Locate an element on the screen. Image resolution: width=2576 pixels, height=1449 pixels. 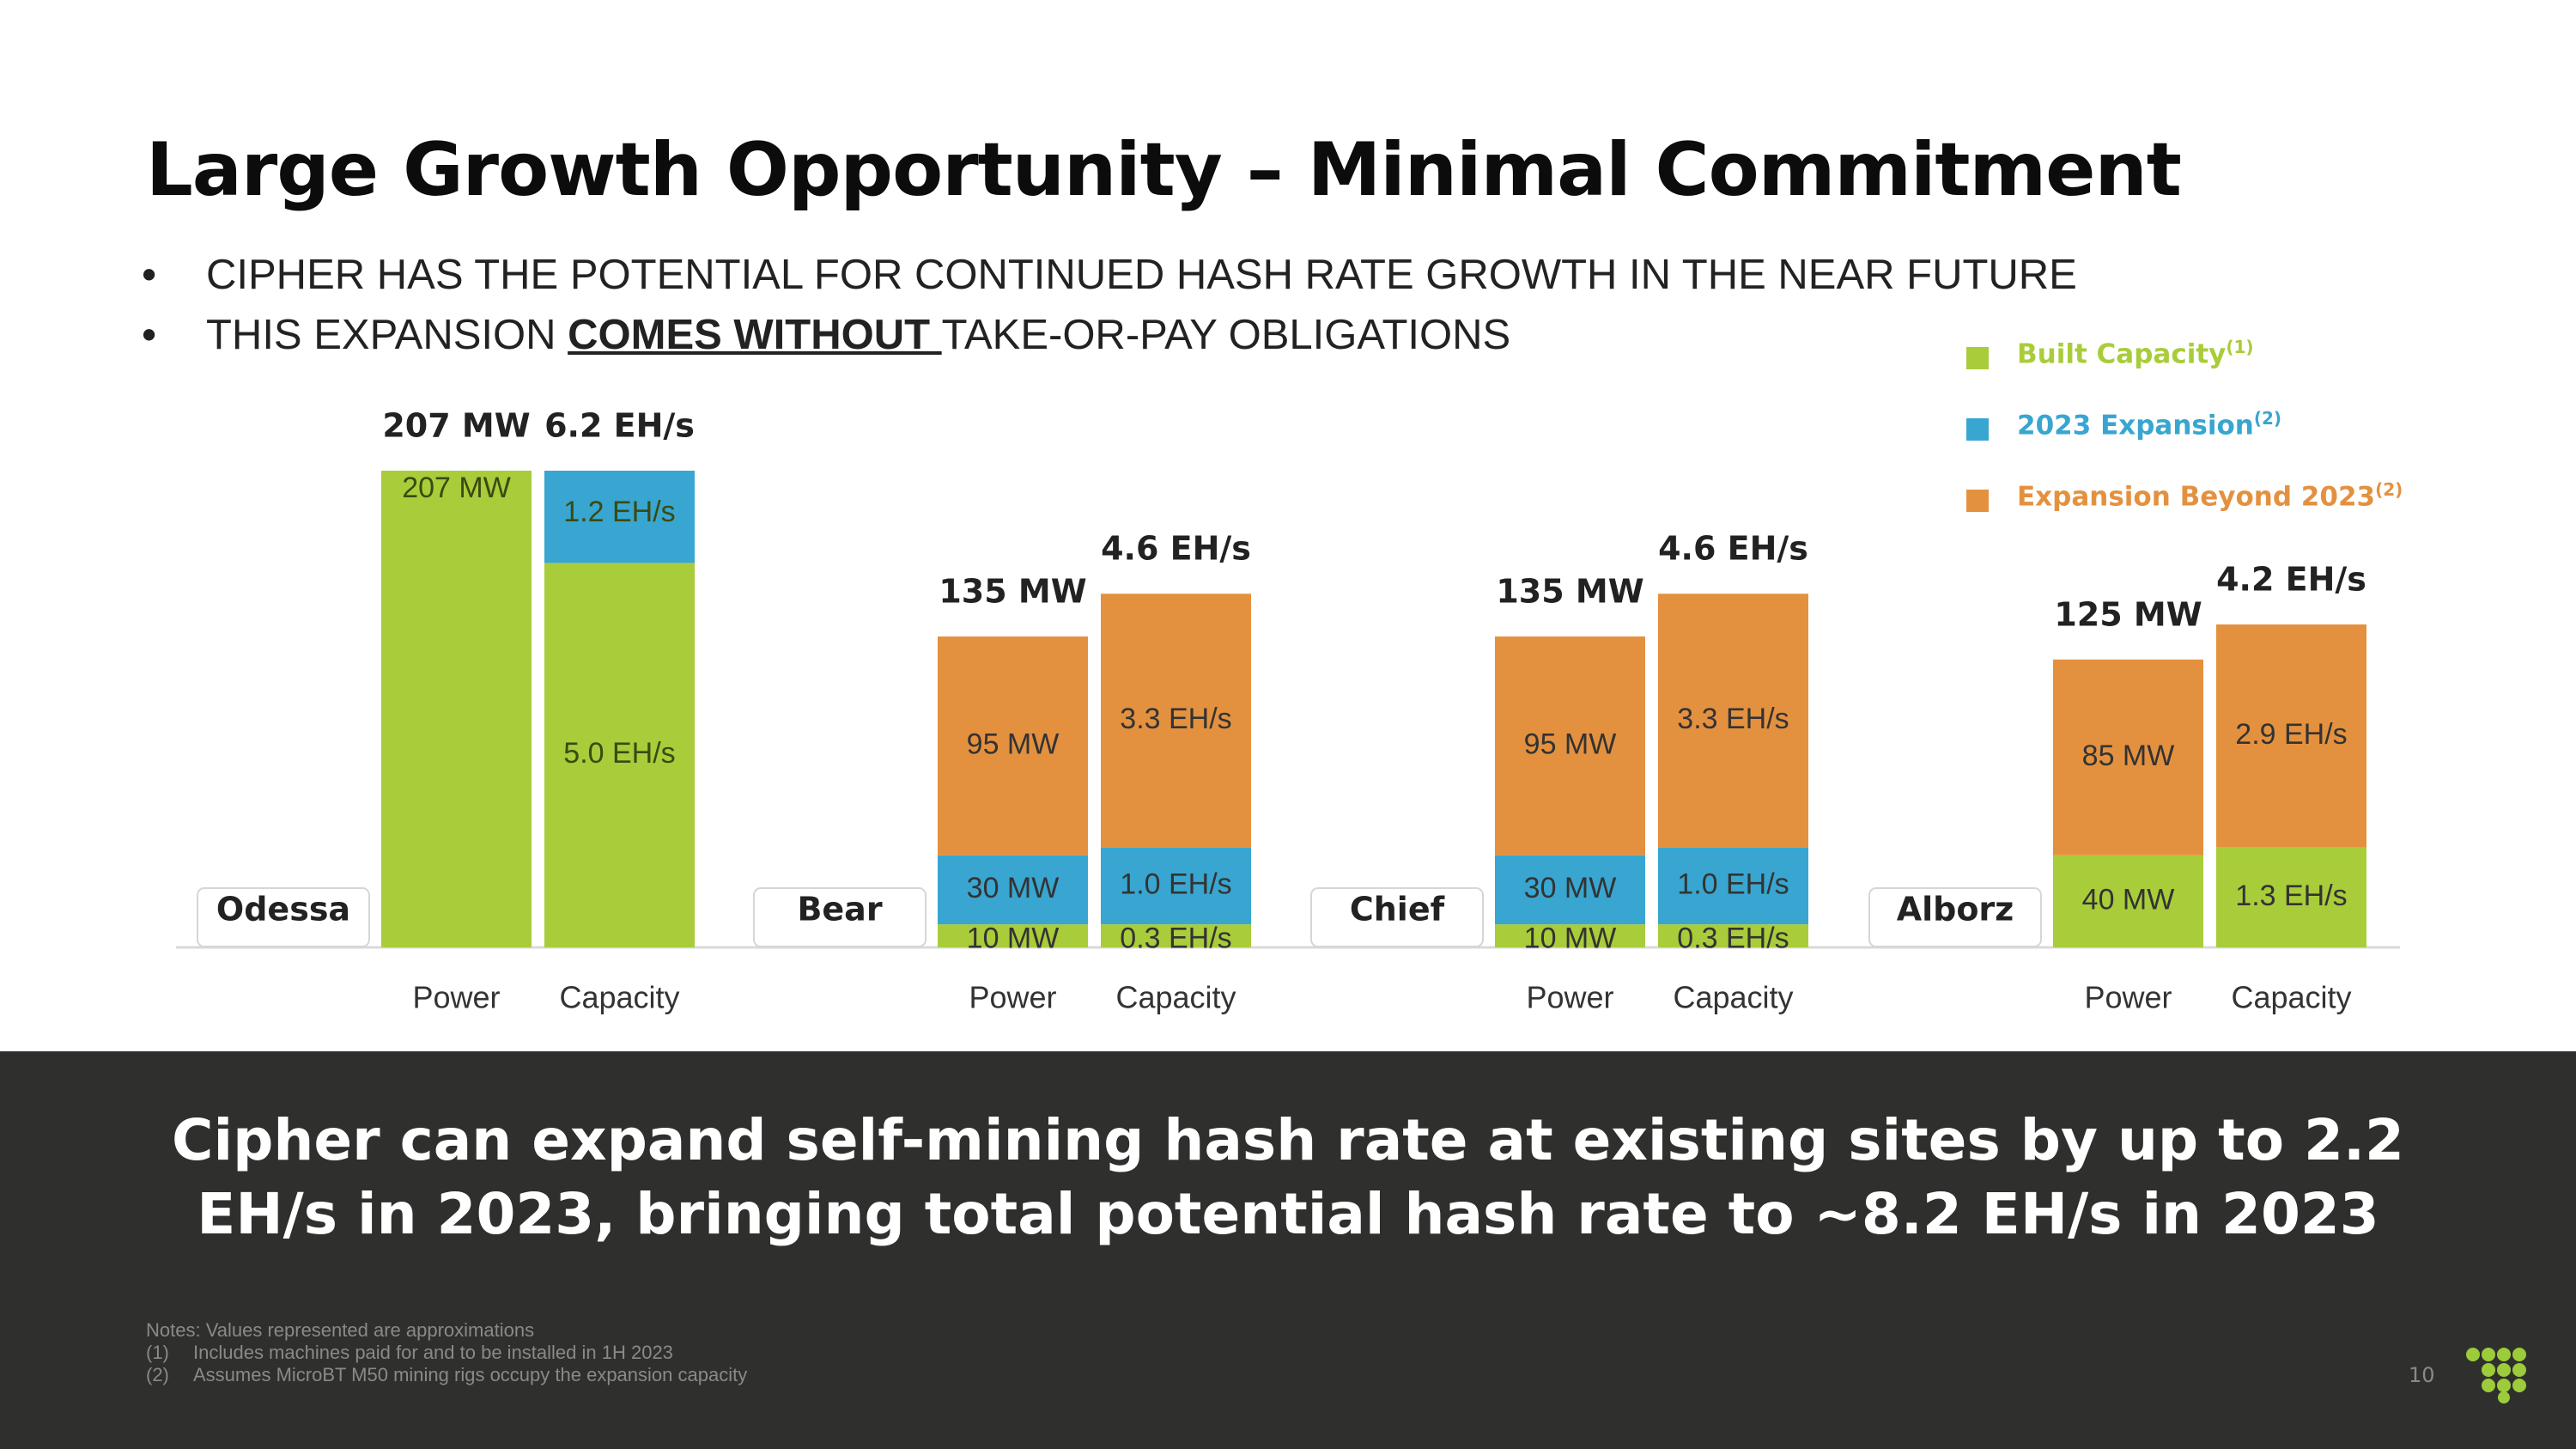
bar-total-label: 4.2 EH/s is located at coordinates (2291, 580).